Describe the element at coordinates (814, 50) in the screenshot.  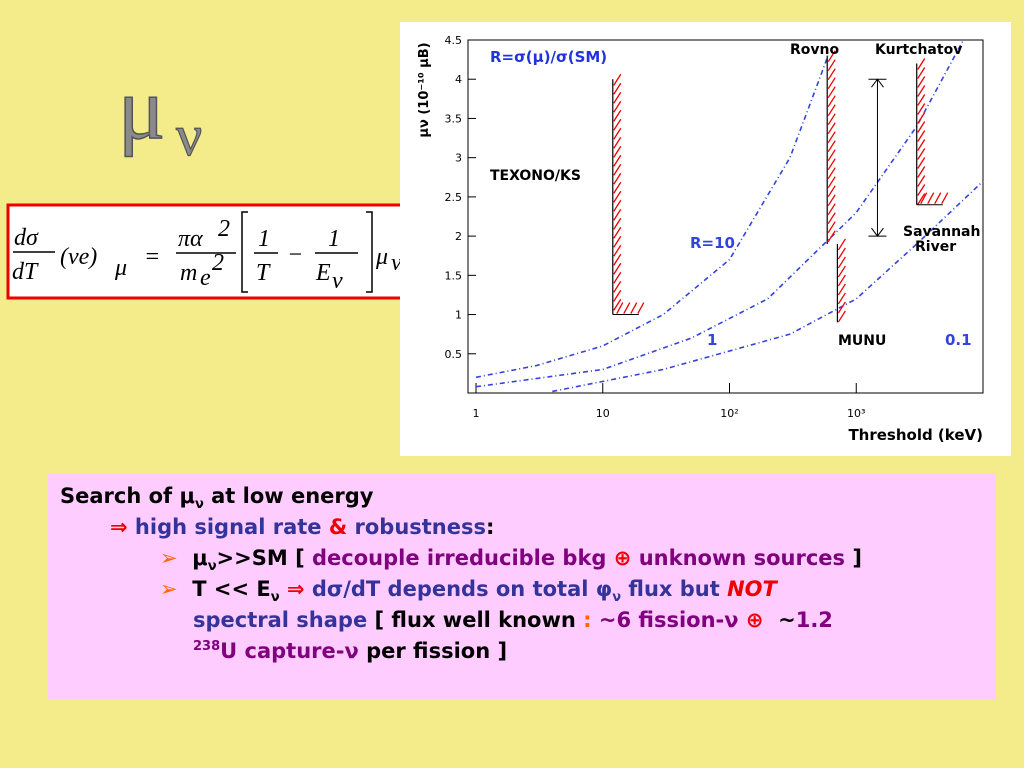
I see `limit-label: Rovno` at that location.